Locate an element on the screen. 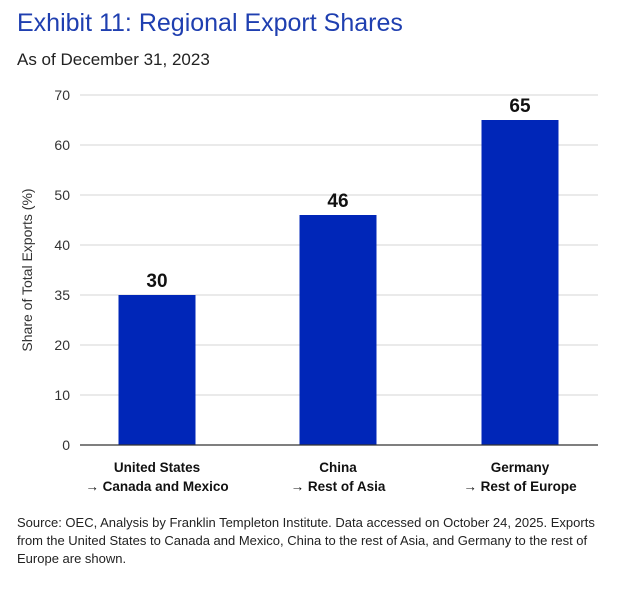  y-tick-label: 40 is located at coordinates (62, 245).